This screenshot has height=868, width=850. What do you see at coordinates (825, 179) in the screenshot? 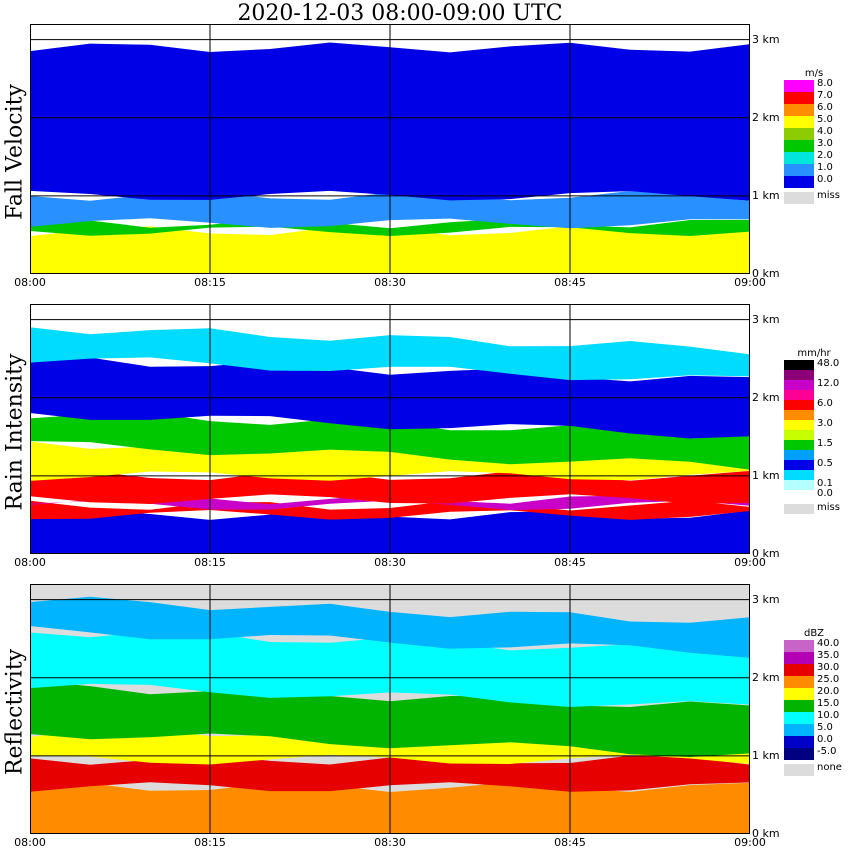
I see `fall-velocity-legend-label: 0.0` at bounding box center [825, 179].